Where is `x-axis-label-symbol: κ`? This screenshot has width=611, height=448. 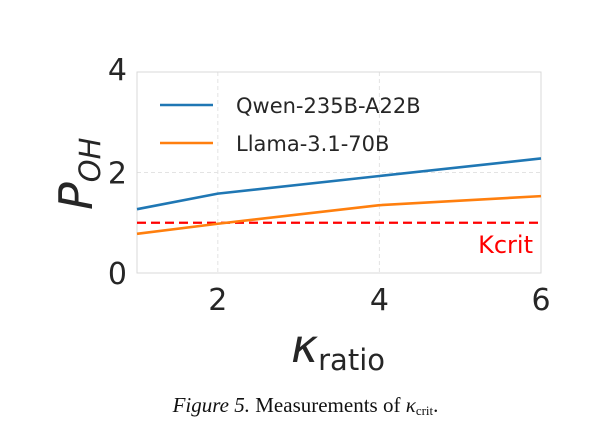 x-axis-label-symbol: κ is located at coordinates (304, 346).